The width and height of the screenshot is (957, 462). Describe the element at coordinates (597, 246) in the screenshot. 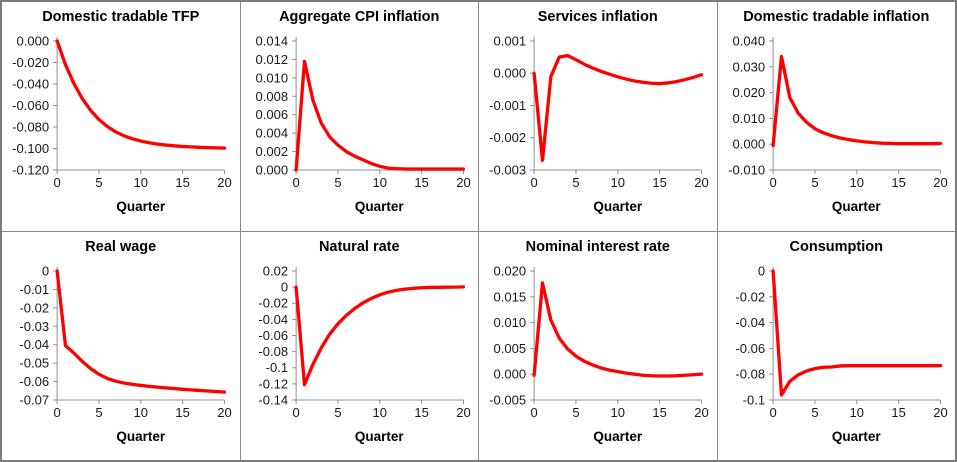

I see `chart-title: Nominal interest rate` at that location.